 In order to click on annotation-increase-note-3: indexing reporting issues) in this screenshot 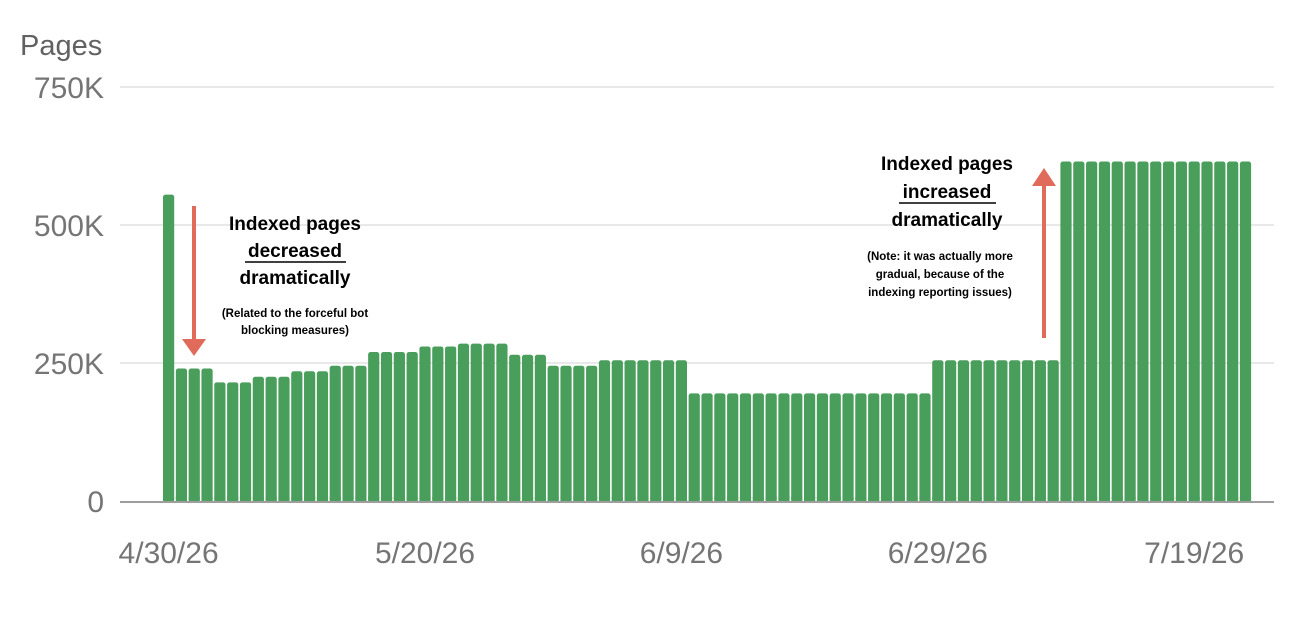, I will do `click(940, 293)`.